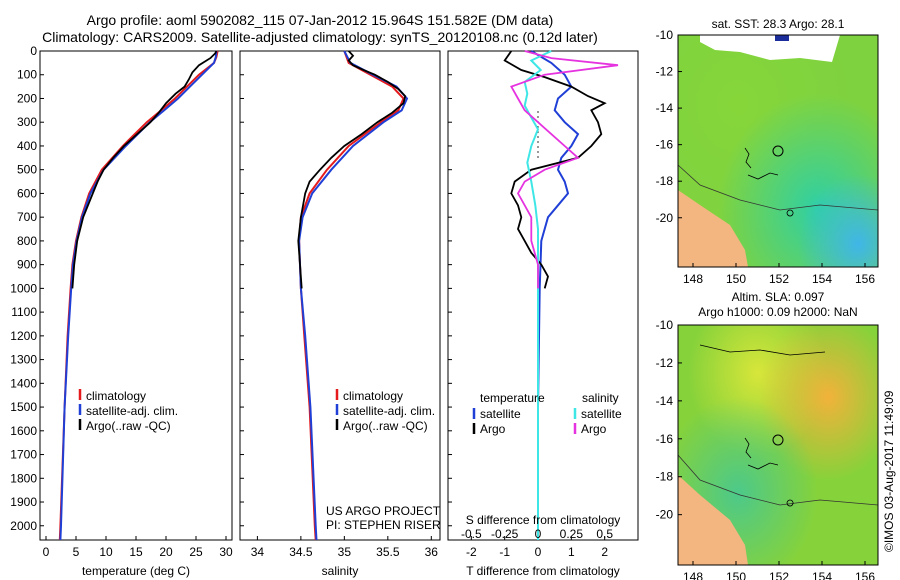  What do you see at coordinates (383, 525) in the screenshot?
I see `project-annotation: PI: STEPHEN RISER` at bounding box center [383, 525].